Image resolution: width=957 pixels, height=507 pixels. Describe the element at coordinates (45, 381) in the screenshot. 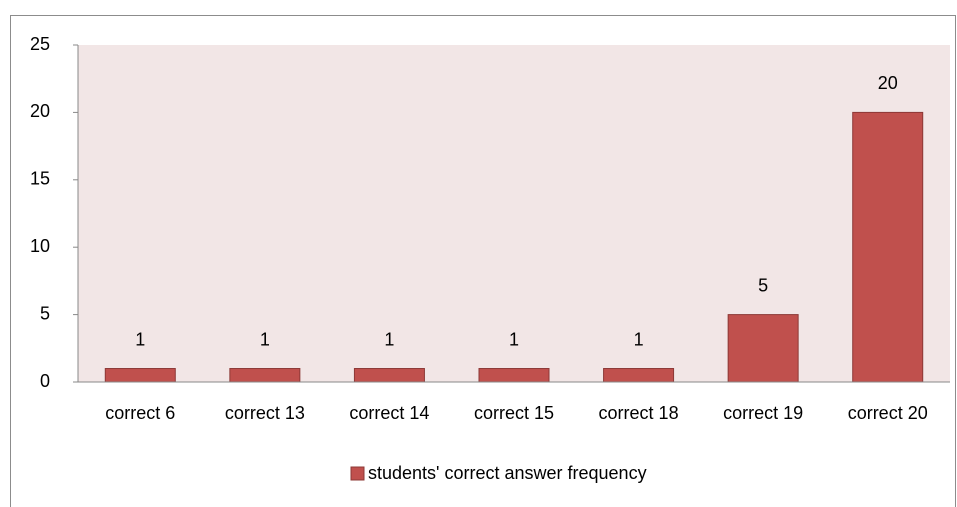

I see `y-tick-label: 0` at that location.